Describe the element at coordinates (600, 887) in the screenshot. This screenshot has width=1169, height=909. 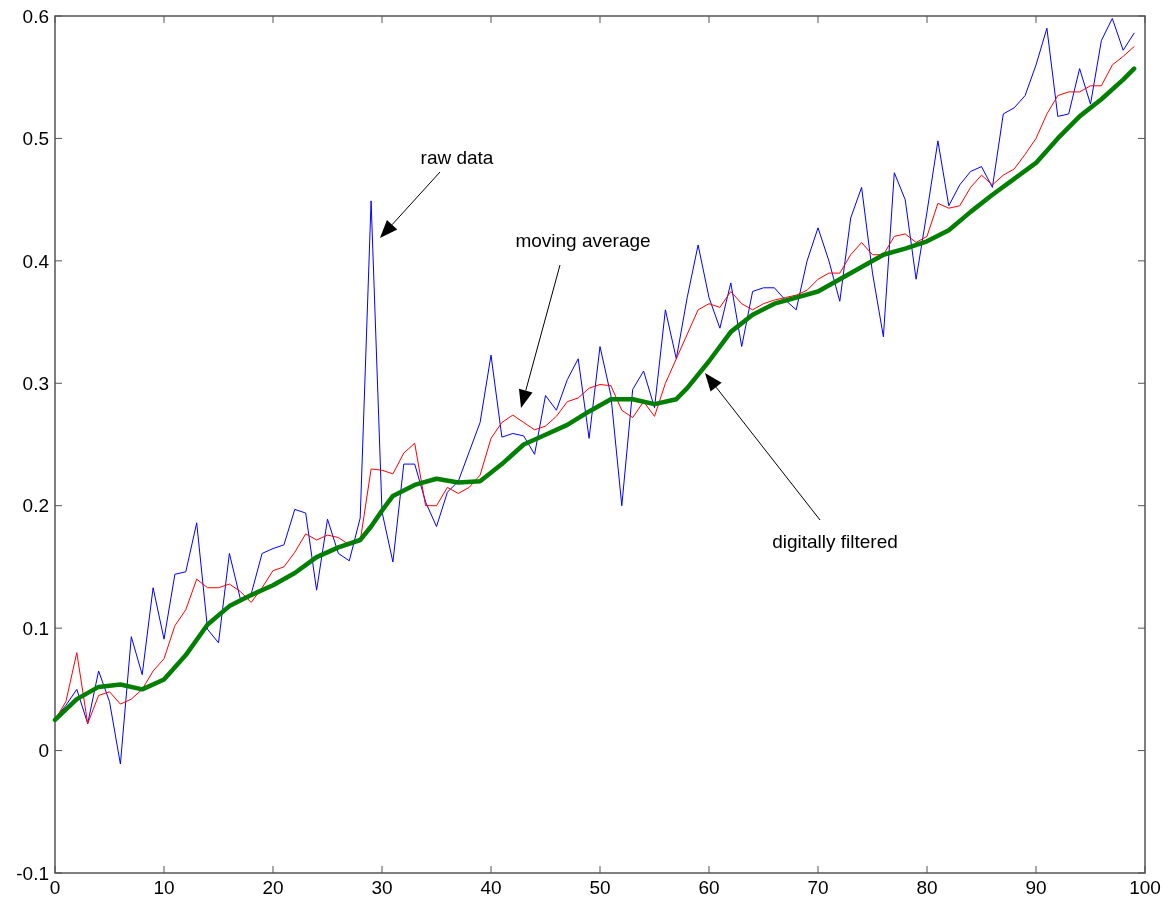
I see `x-tick-label: 50` at that location.